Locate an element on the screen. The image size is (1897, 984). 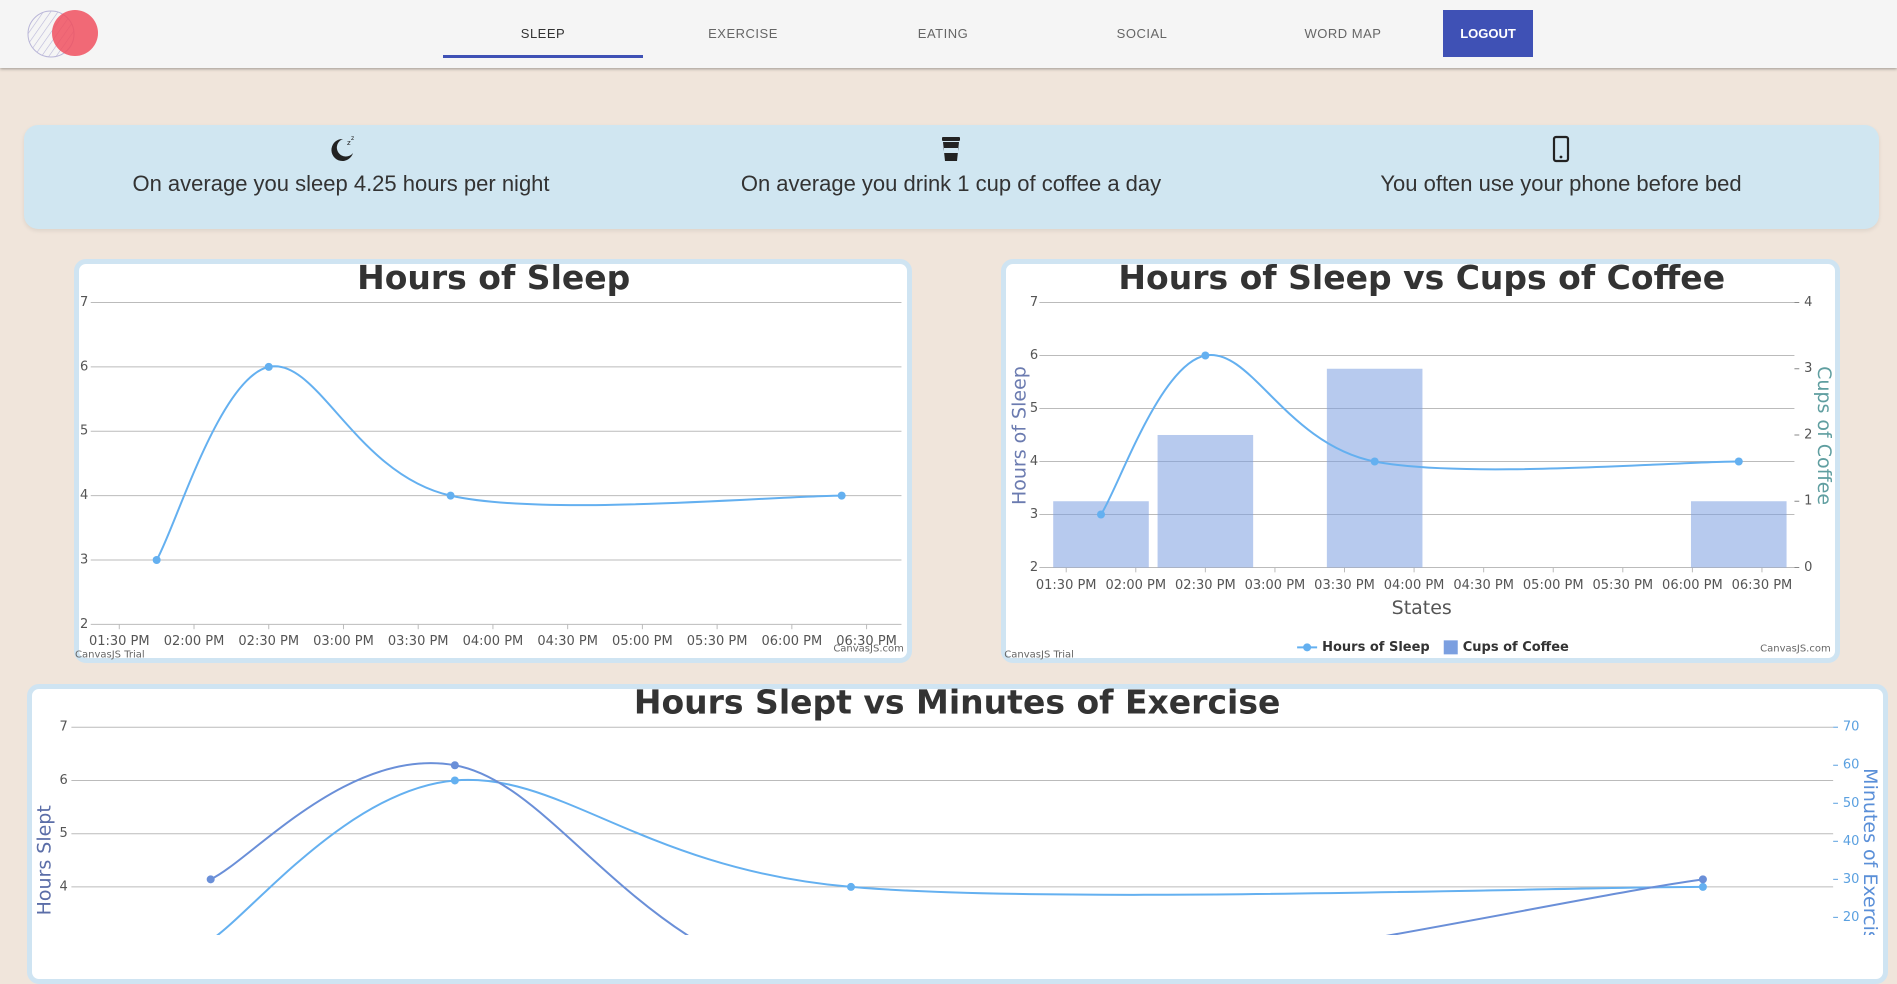
y2-tick-label: 0 is located at coordinates (1808, 567).